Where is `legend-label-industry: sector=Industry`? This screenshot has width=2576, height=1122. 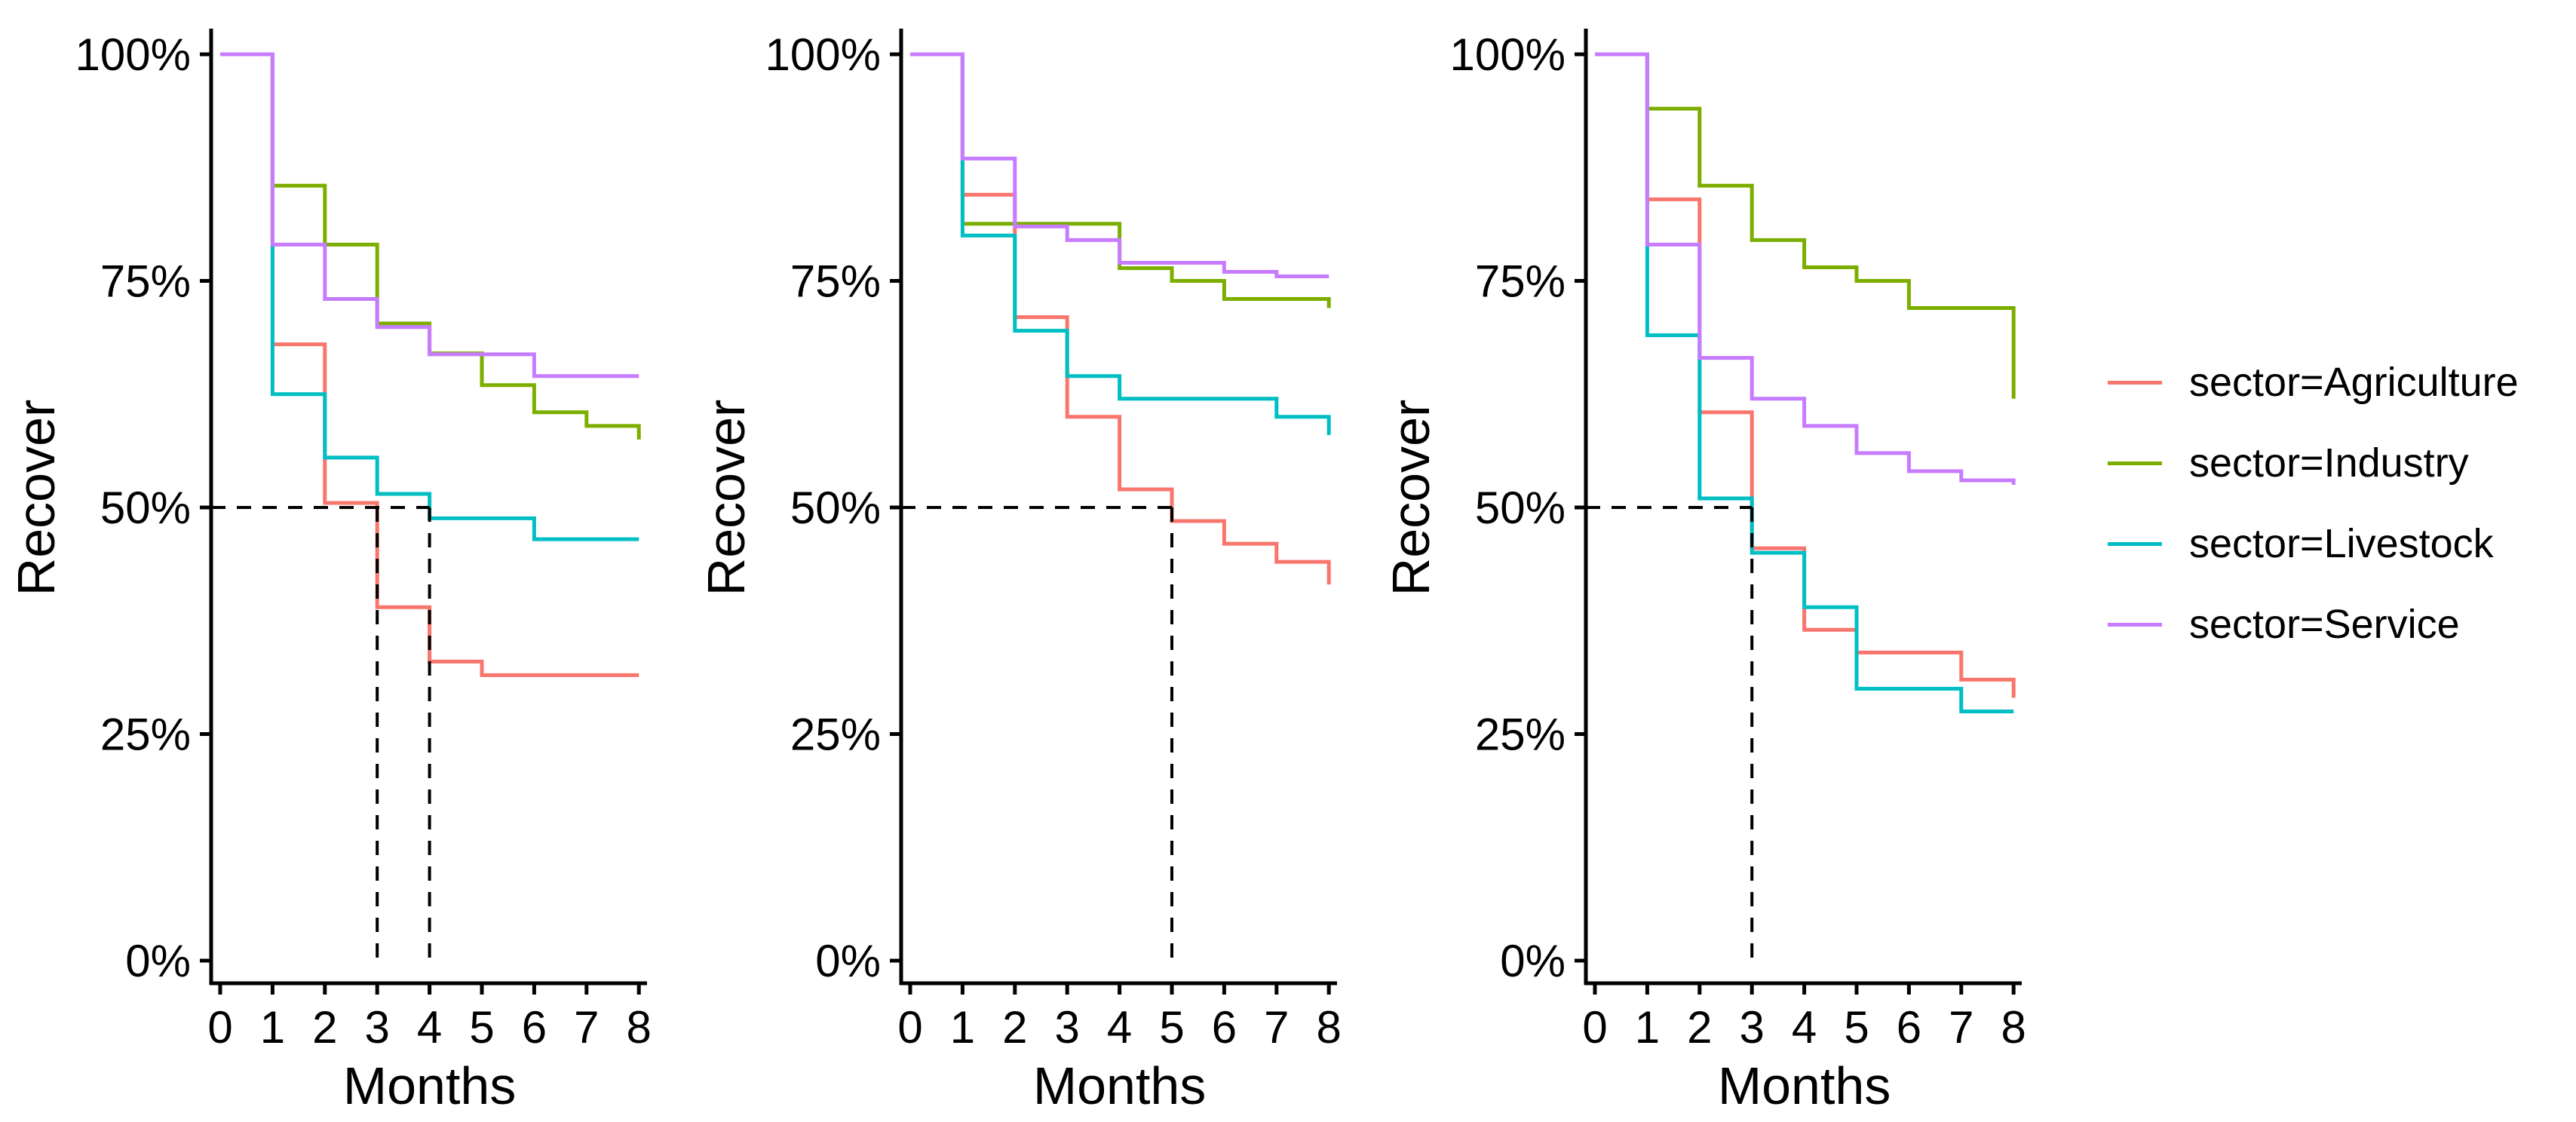 legend-label-industry: sector=Industry is located at coordinates (2329, 463).